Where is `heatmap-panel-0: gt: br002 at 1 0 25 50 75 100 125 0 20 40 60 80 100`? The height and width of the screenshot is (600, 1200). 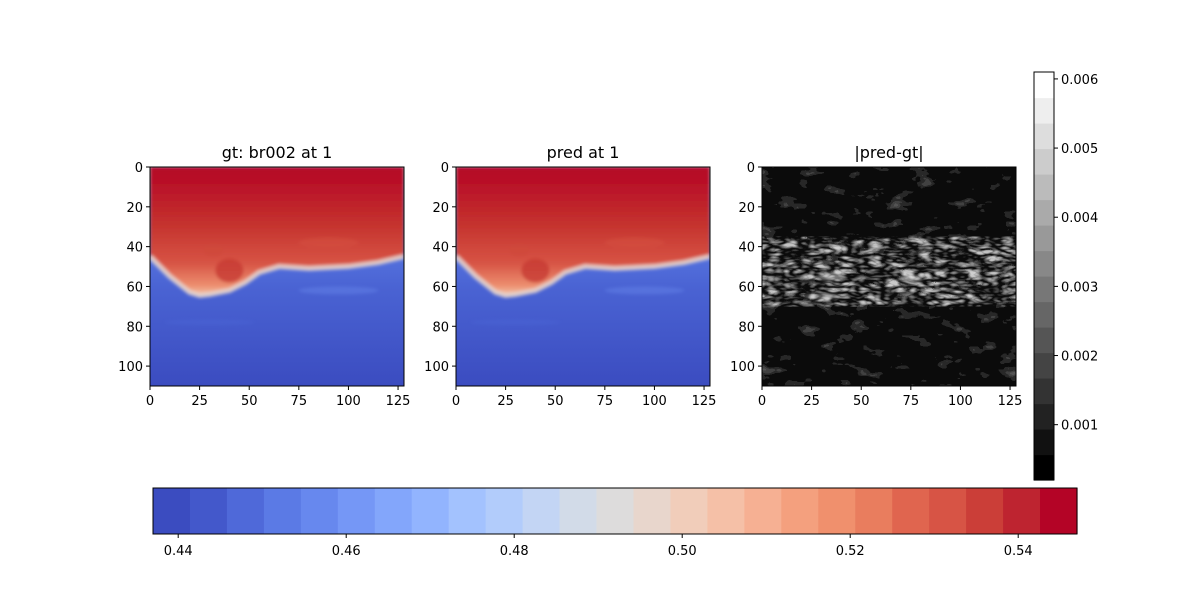
heatmap-panel-0: gt: br002 at 1 0 25 50 75 100 125 0 20 40 60 80 100 is located at coordinates (264, 276).